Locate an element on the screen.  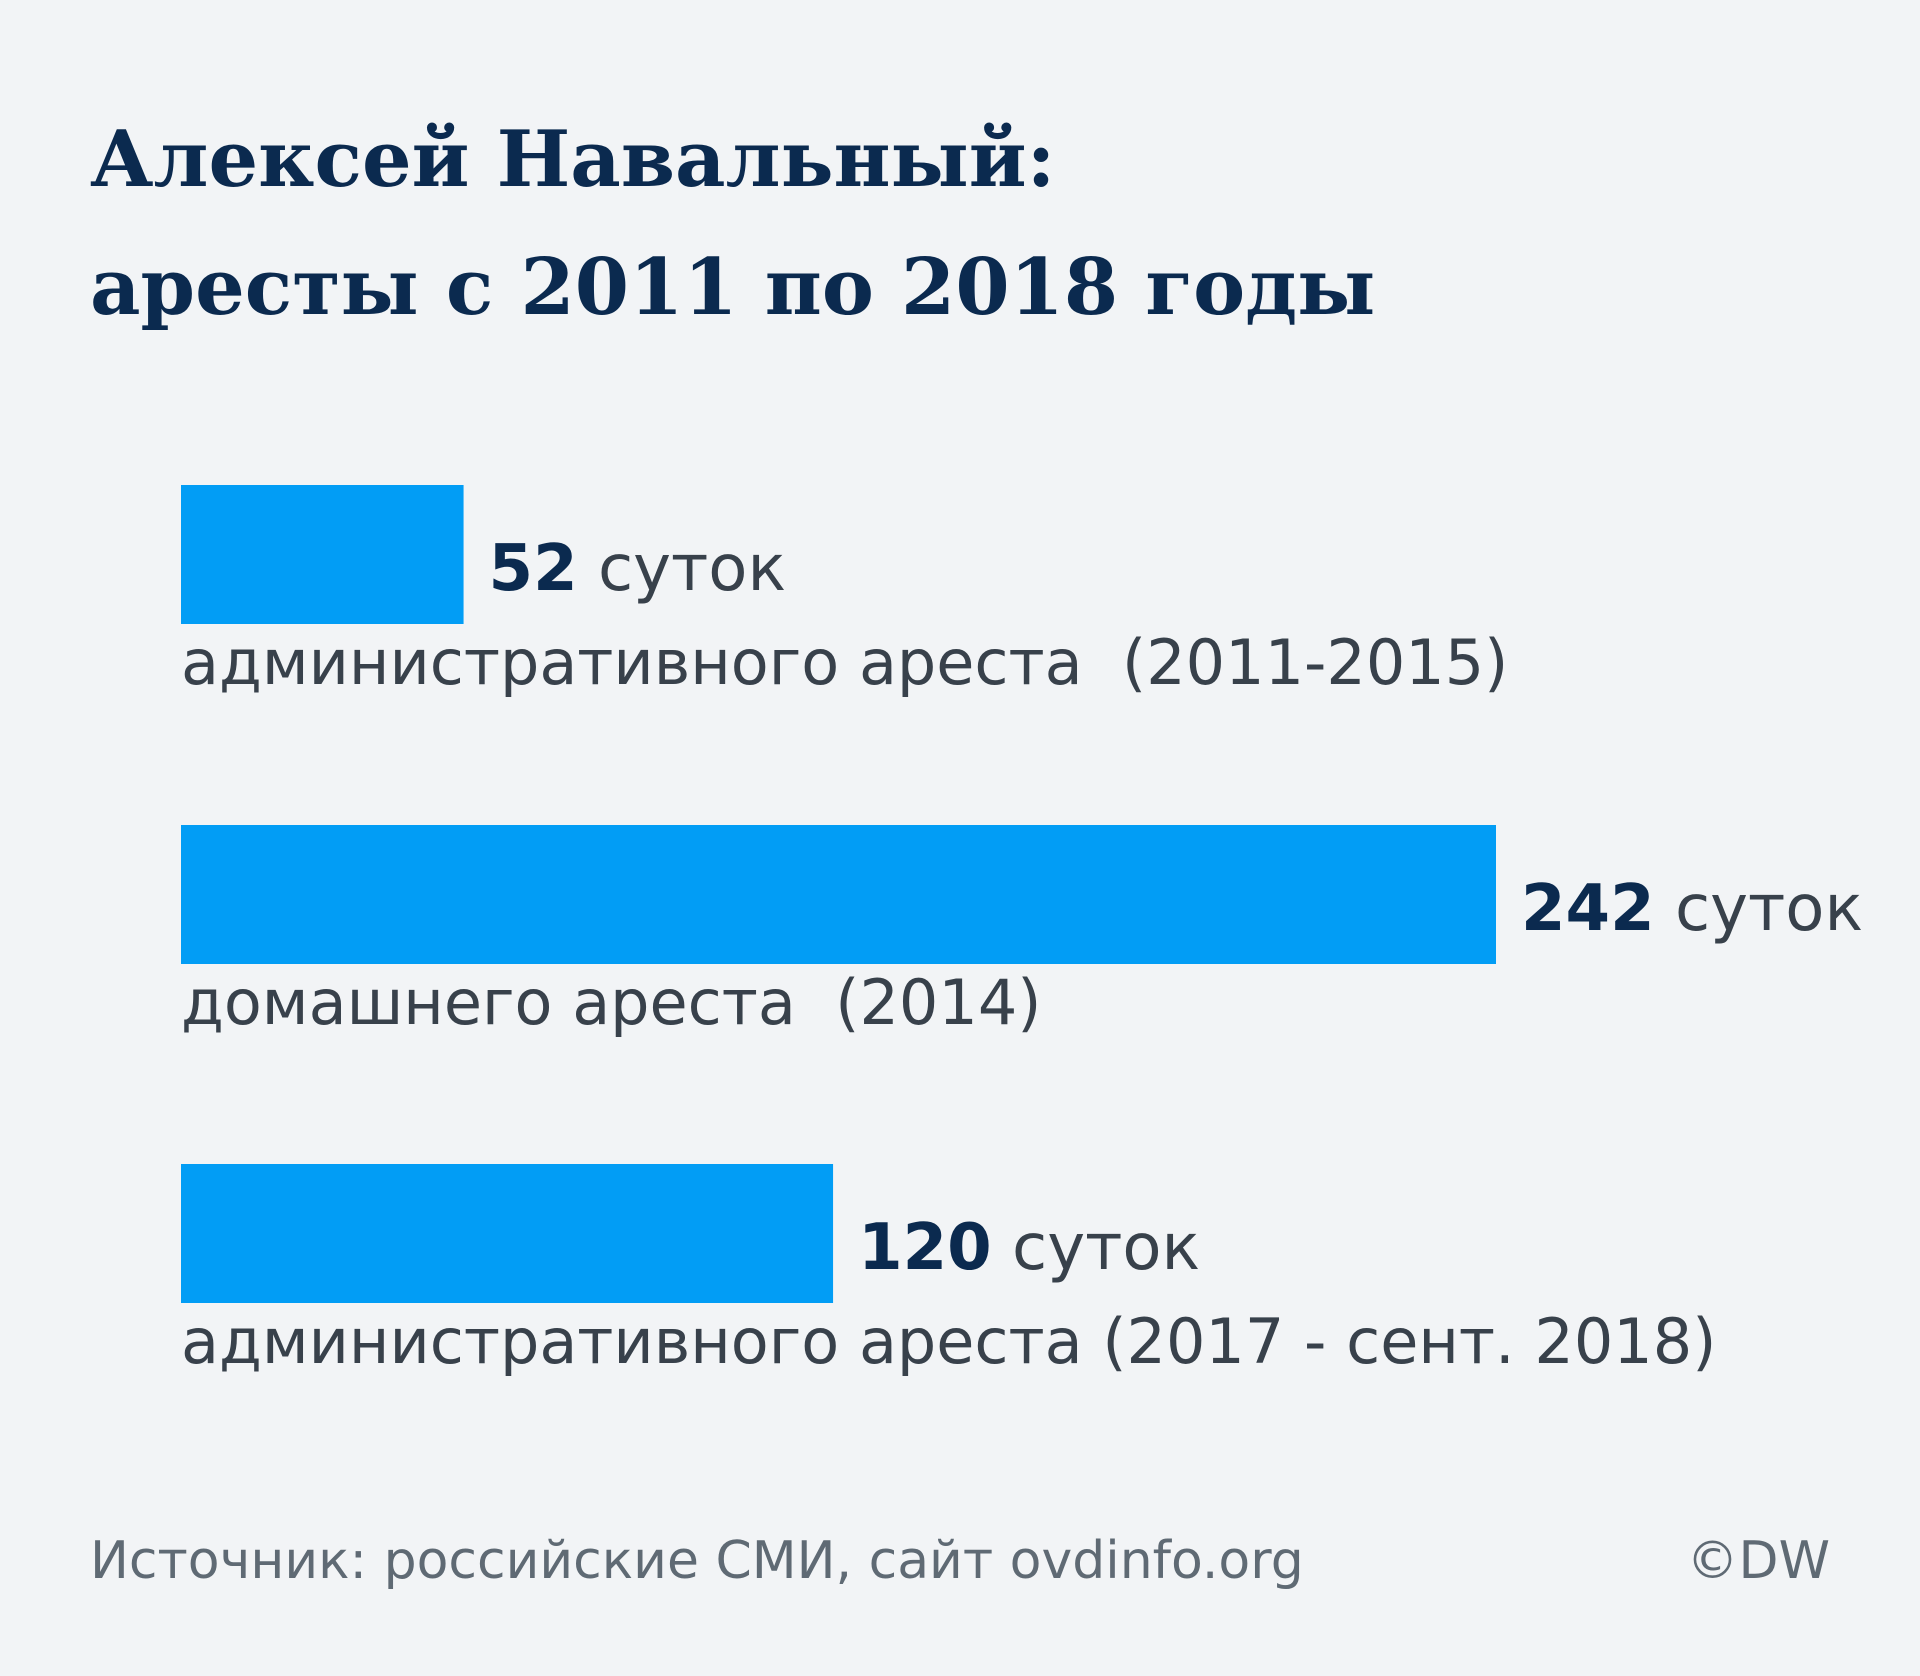
value-unit-3: суток is located at coordinates (1096, 1248).